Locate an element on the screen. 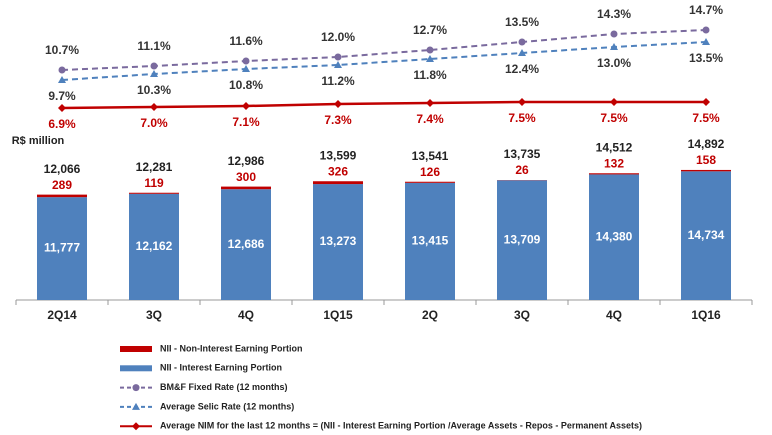 This screenshot has width=772, height=435. line-value-label: 10.7% is located at coordinates (62, 50).